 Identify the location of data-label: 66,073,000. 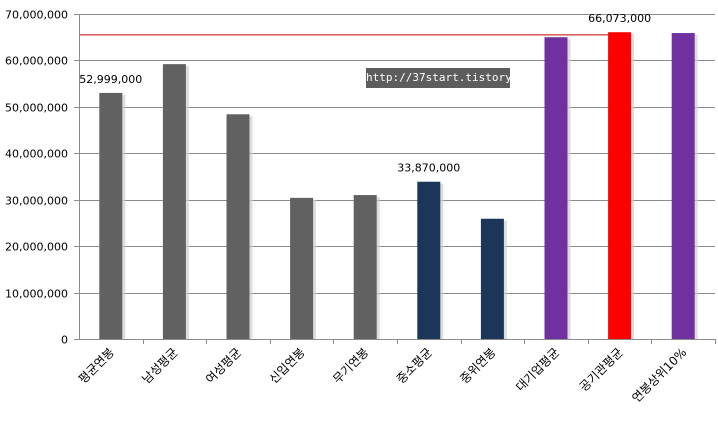
(619, 18).